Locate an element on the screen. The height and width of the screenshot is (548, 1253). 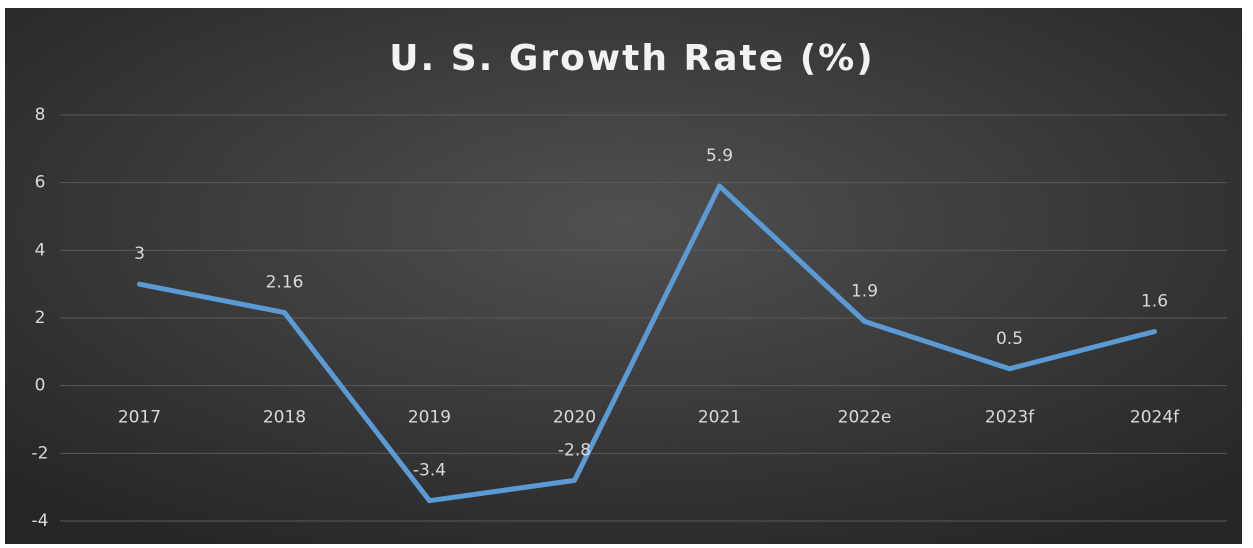
x-tick-label: 2018 is located at coordinates (284, 418).